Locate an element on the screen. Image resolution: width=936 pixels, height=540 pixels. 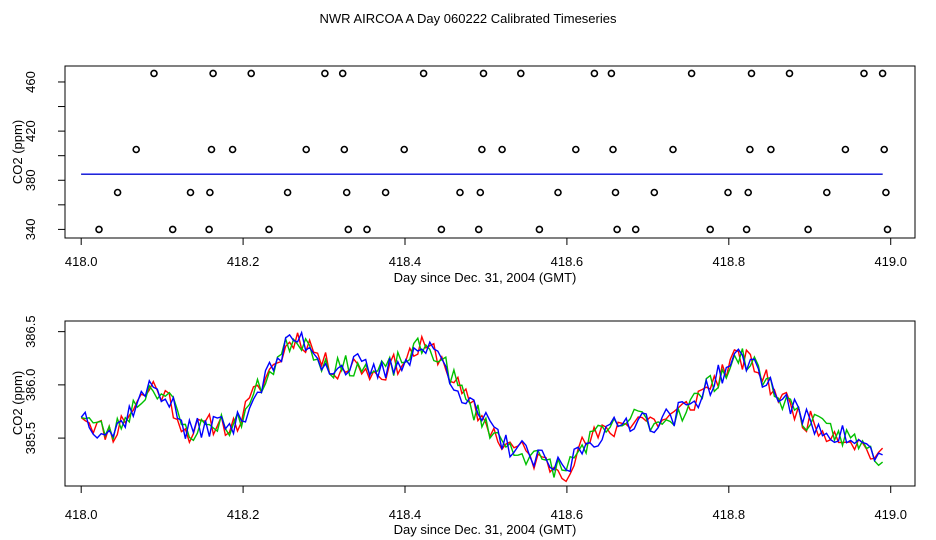
y-tick-label: 386.0 is located at coordinates (30, 385).